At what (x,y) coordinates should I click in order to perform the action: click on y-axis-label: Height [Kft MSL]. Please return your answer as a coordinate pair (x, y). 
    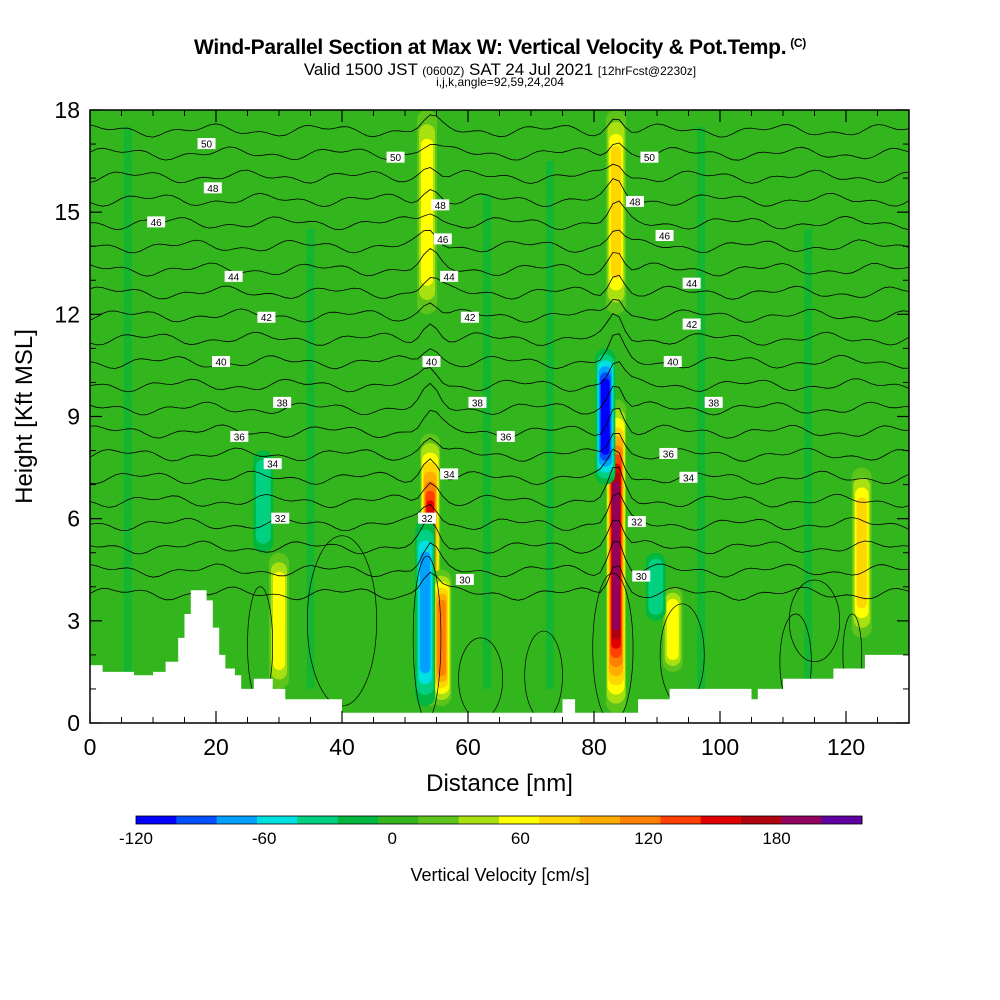
    Looking at the image, I should click on (24, 416).